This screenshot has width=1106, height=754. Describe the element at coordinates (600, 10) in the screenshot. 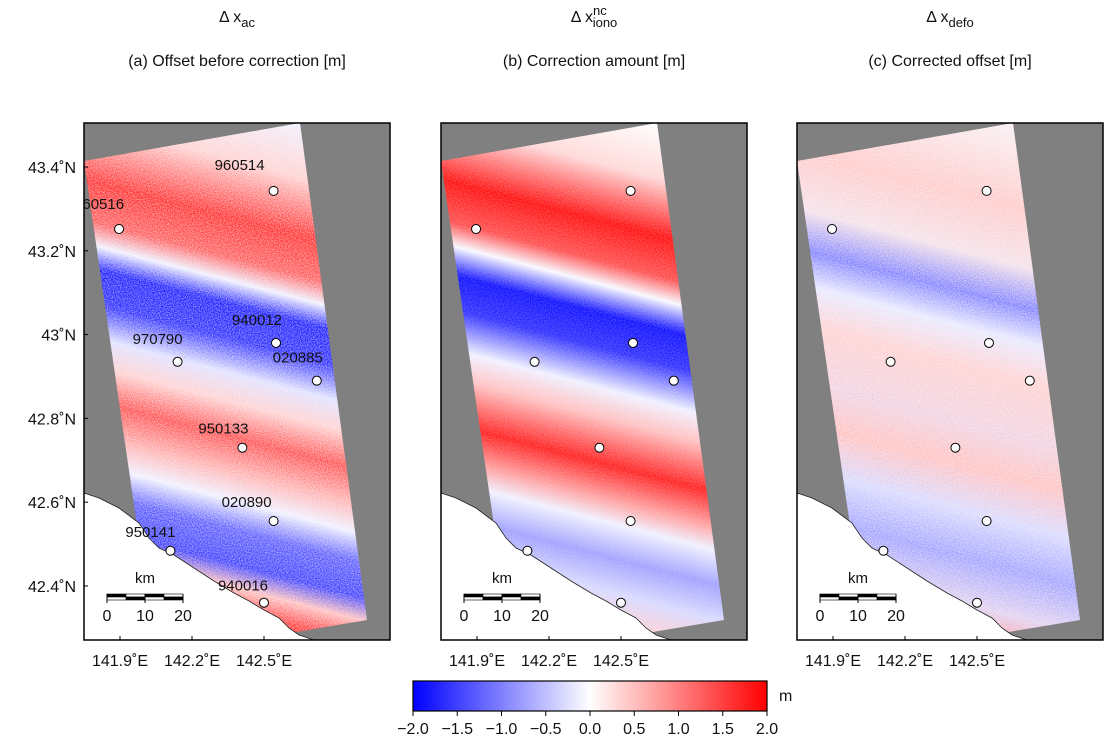

I see `superscript: nc` at that location.